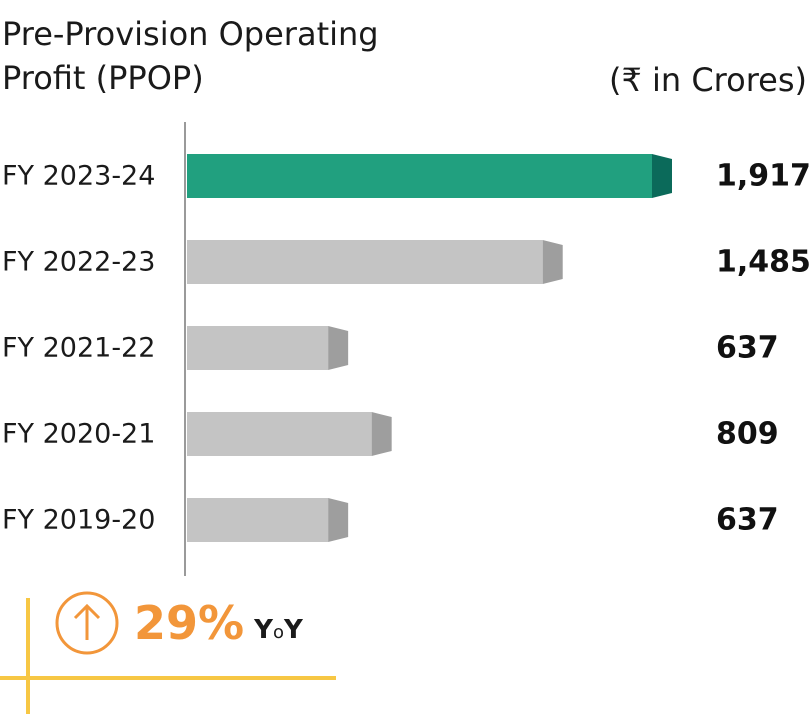  I want to click on value-label: 809, so click(747, 434).